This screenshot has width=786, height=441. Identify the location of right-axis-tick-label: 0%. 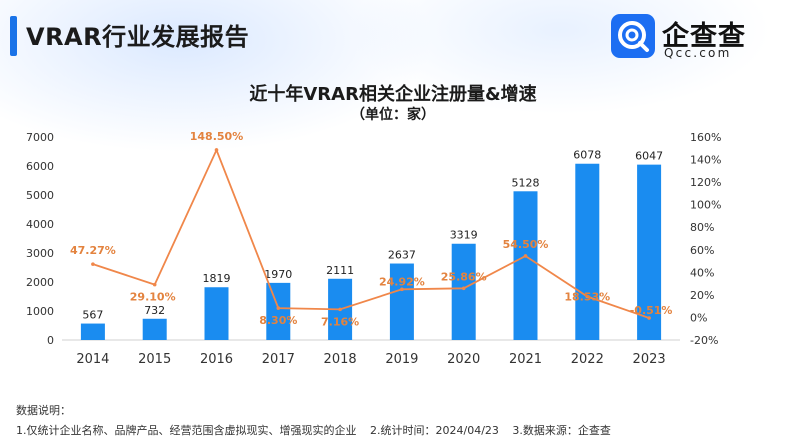
(698, 317).